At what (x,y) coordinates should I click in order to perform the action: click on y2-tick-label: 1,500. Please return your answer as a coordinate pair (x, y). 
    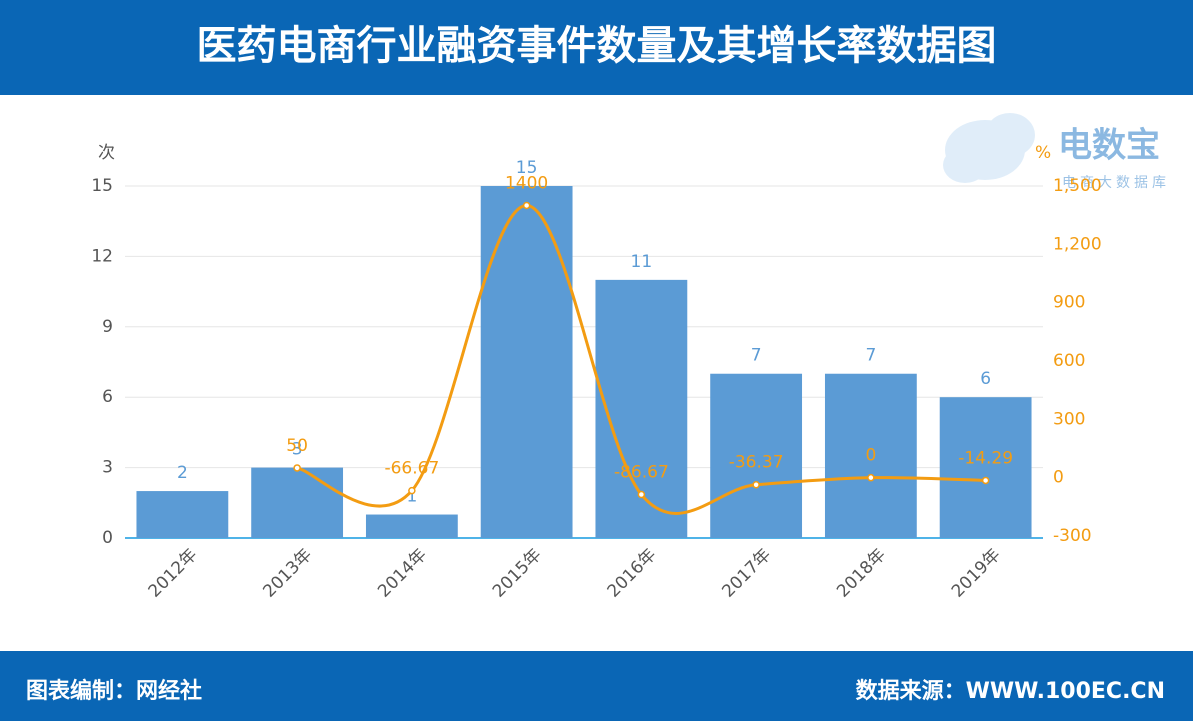
    Looking at the image, I should click on (1077, 186).